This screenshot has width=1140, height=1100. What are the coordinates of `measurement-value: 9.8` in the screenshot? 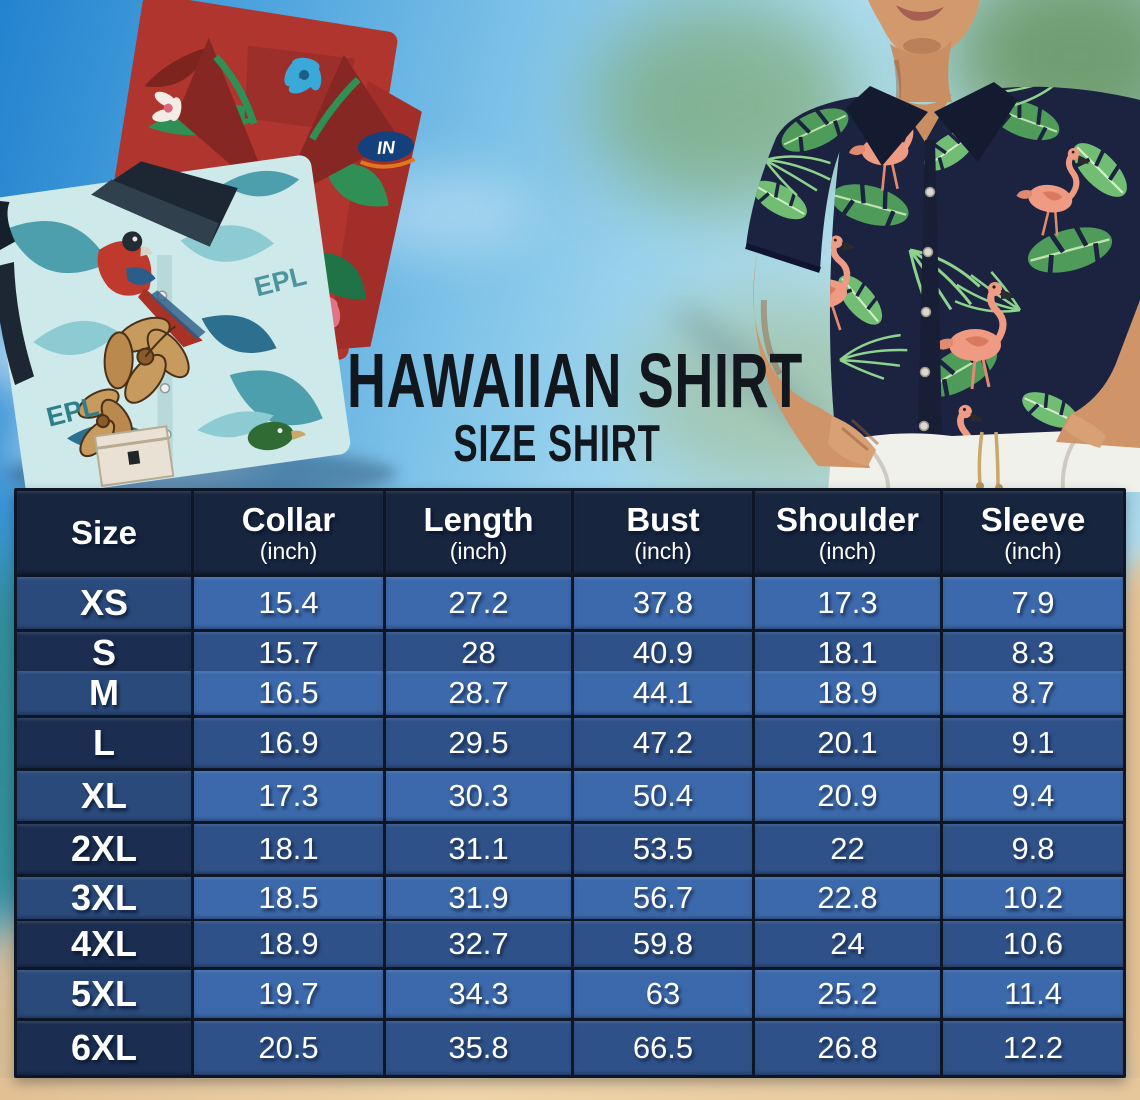 It's located at (1033, 849).